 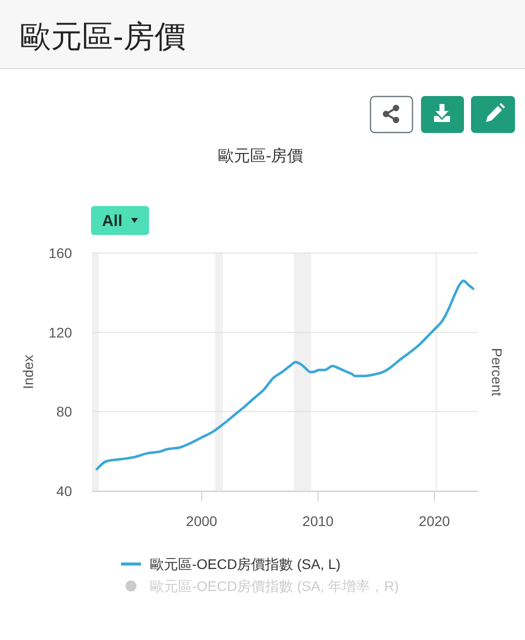 What do you see at coordinates (28, 372) in the screenshot?
I see `y-axis-title: Index` at bounding box center [28, 372].